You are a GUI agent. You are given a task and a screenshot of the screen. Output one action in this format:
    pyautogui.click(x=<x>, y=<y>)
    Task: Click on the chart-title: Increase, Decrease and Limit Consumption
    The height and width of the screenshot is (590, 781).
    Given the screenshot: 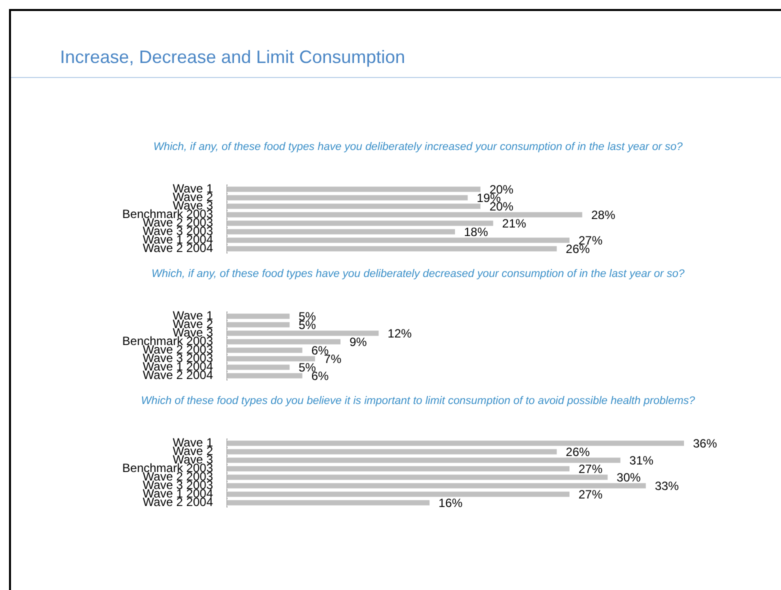 What is the action you would take?
    pyautogui.click(x=233, y=57)
    